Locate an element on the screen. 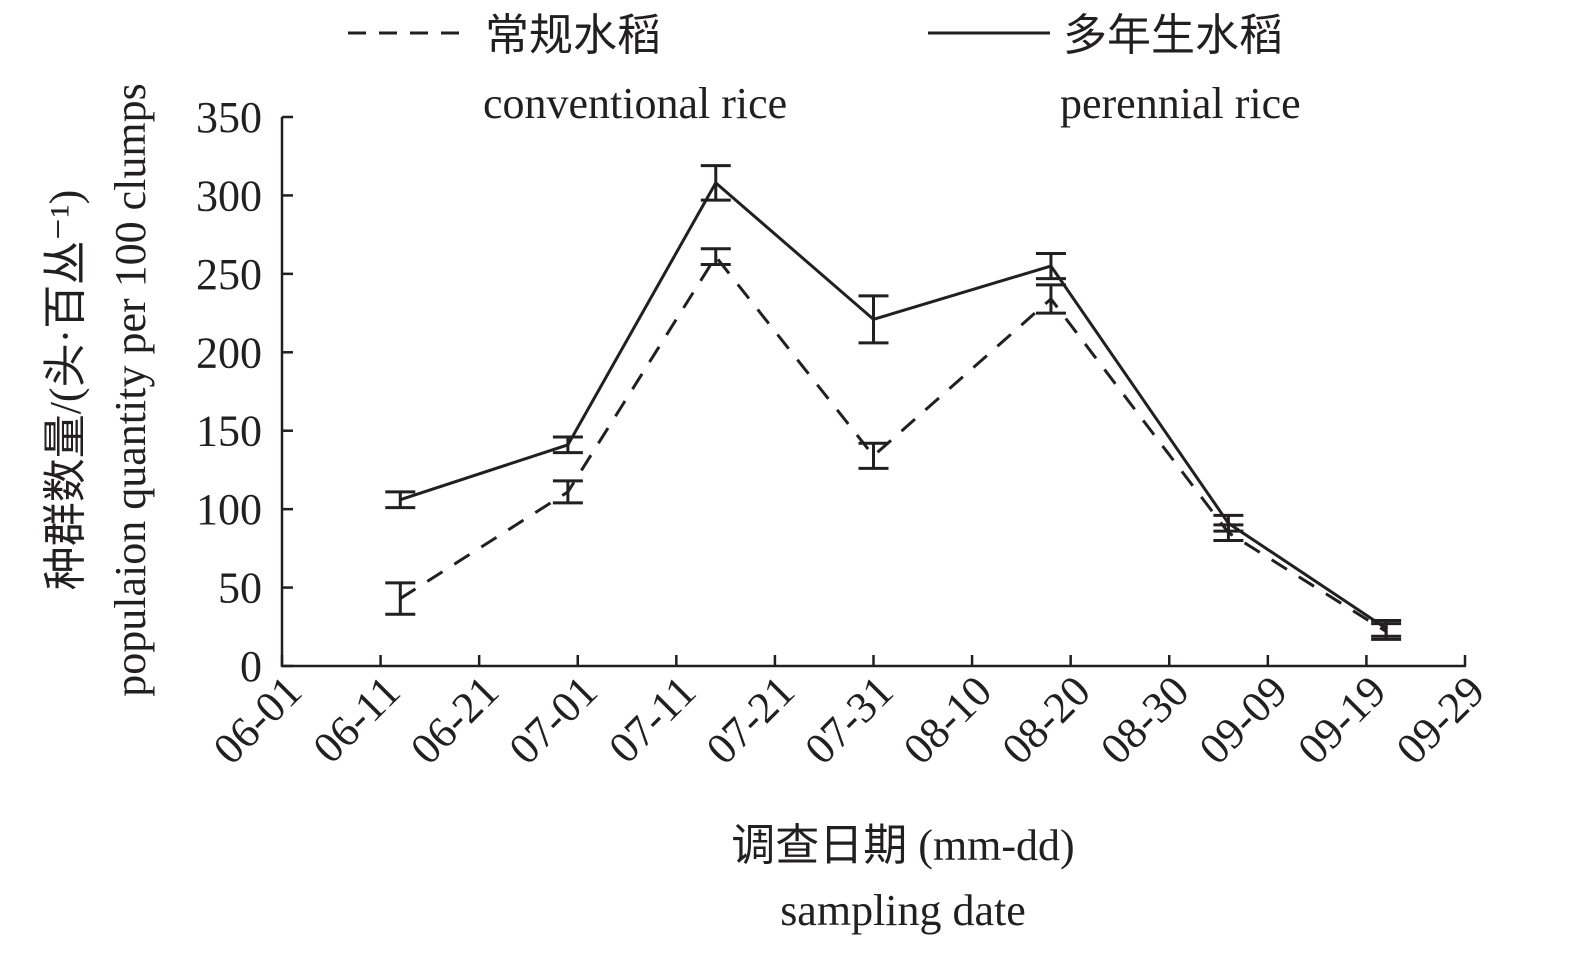 This screenshot has height=953, width=1575. x-tick-label: 07-01 is located at coordinates (553, 719).